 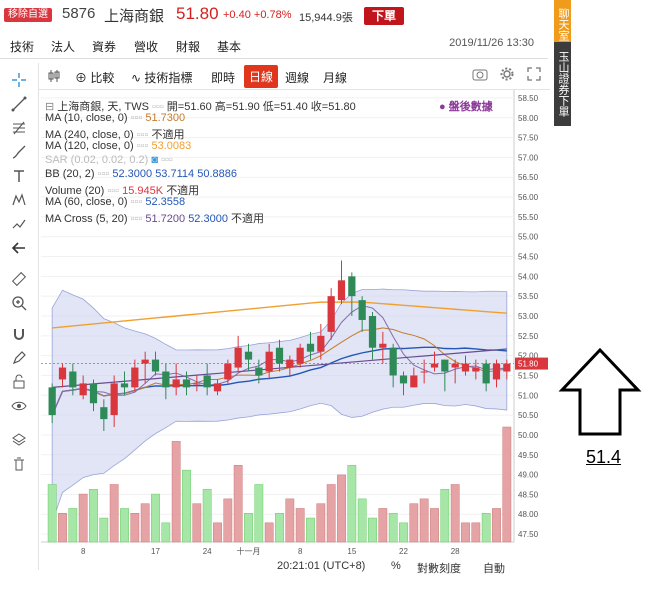 What do you see at coordinates (19, 382) in the screenshot?
I see `lock-icon` at bounding box center [19, 382].